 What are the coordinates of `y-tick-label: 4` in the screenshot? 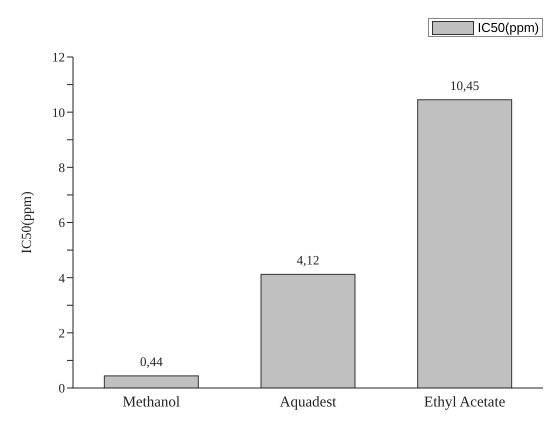 It's located at (62, 278).